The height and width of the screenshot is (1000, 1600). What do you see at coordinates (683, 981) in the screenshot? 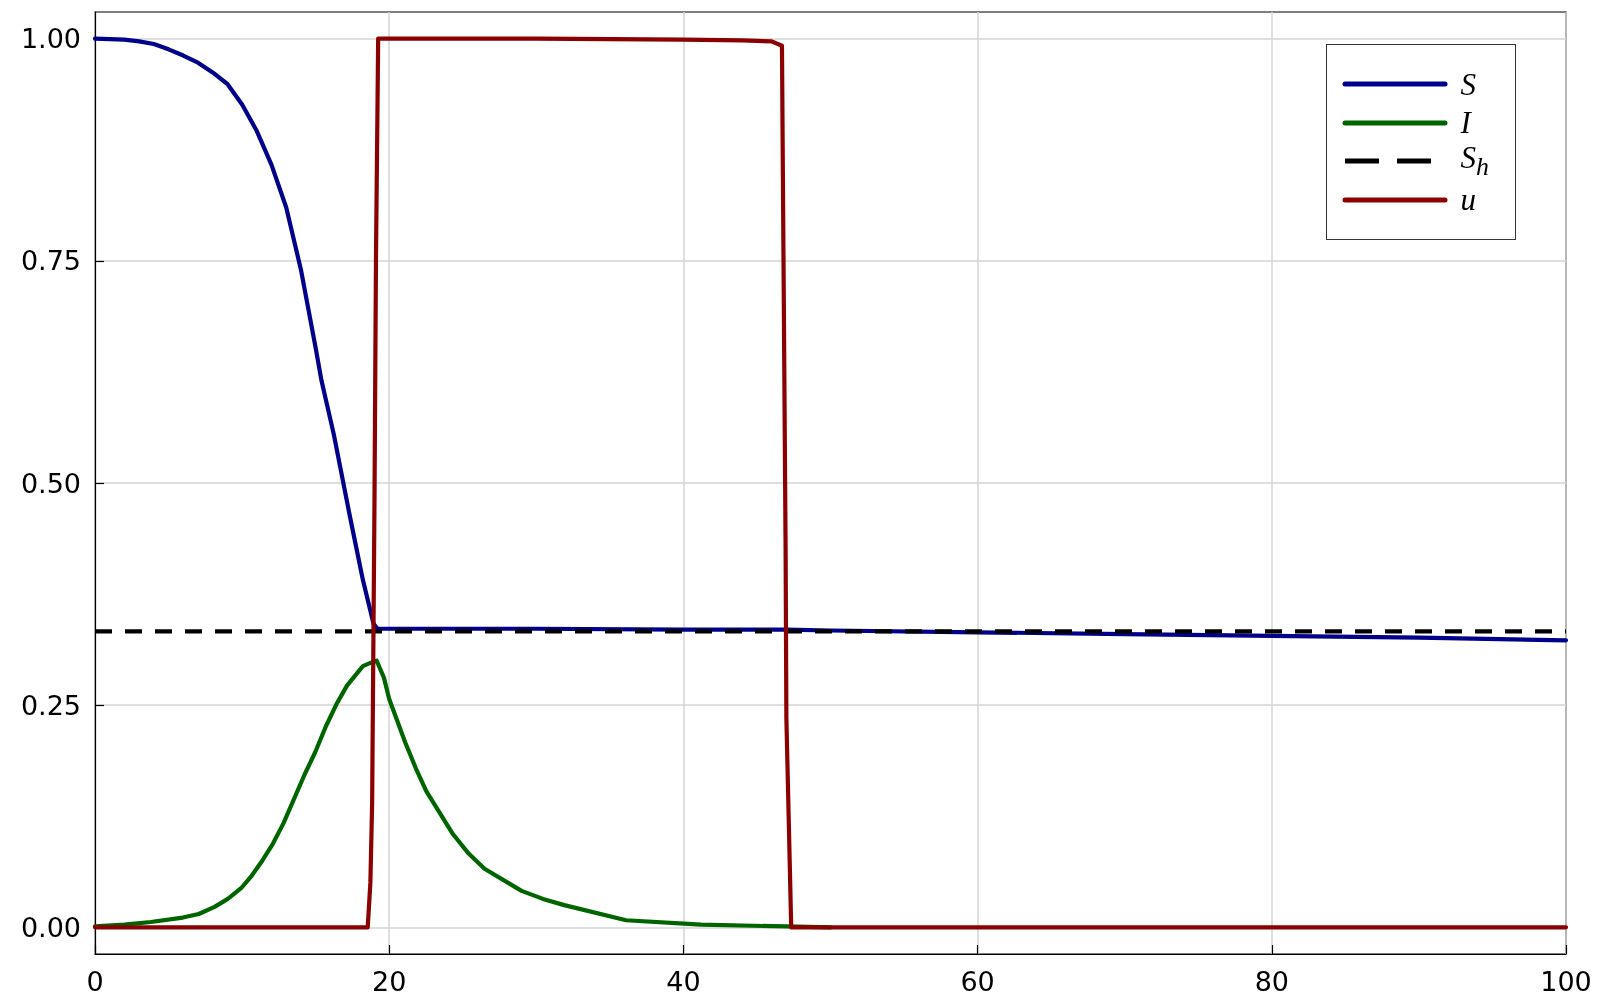
I see `x-tick-label: 40` at bounding box center [683, 981].